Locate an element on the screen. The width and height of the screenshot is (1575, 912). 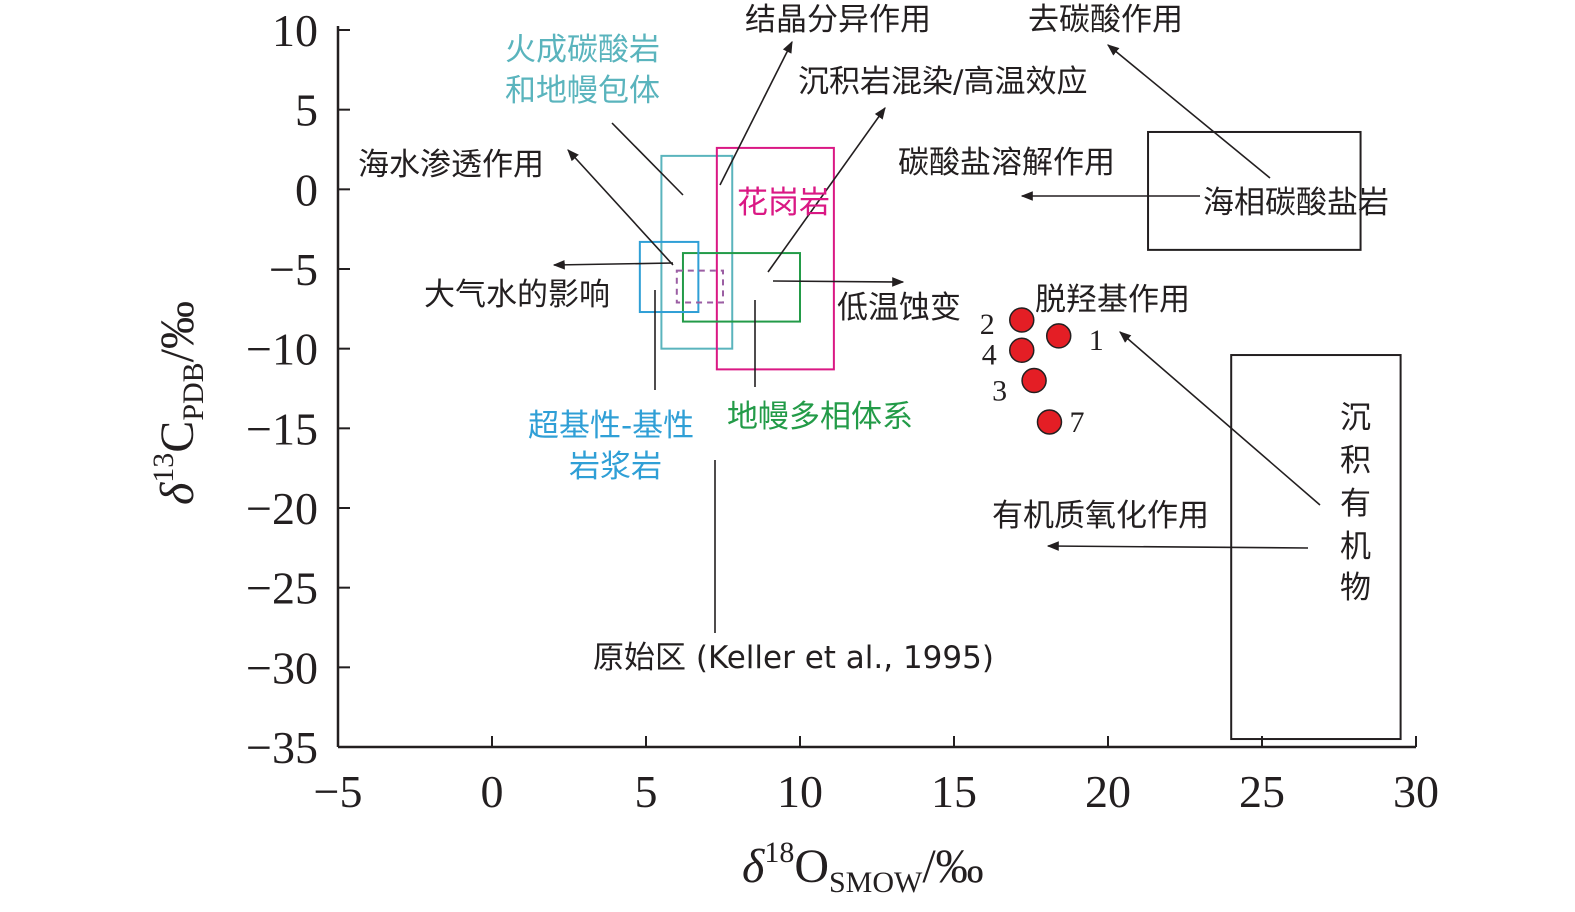
arrow-decarboxylation is located at coordinates (1220, 418).